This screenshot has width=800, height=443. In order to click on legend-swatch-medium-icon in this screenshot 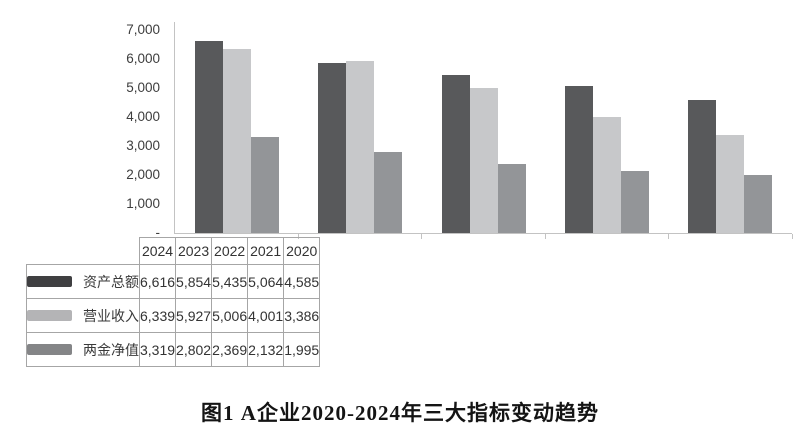, I will do `click(49, 349)`.